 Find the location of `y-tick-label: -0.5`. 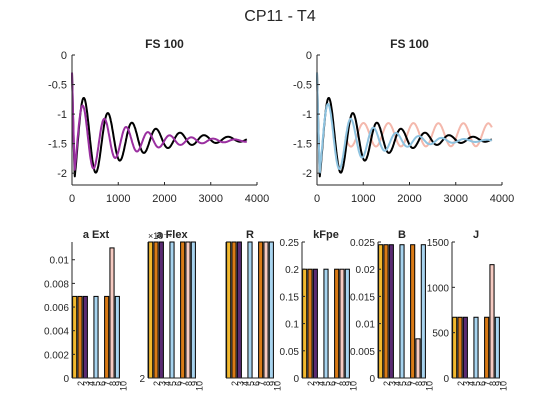

y-tick-label: -0.5 is located at coordinates (57, 86).